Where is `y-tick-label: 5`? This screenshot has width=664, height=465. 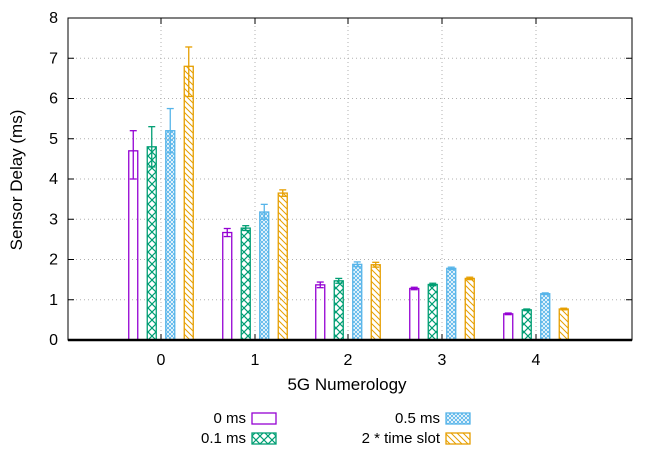
y-tick-label: 5 is located at coordinates (53, 139).